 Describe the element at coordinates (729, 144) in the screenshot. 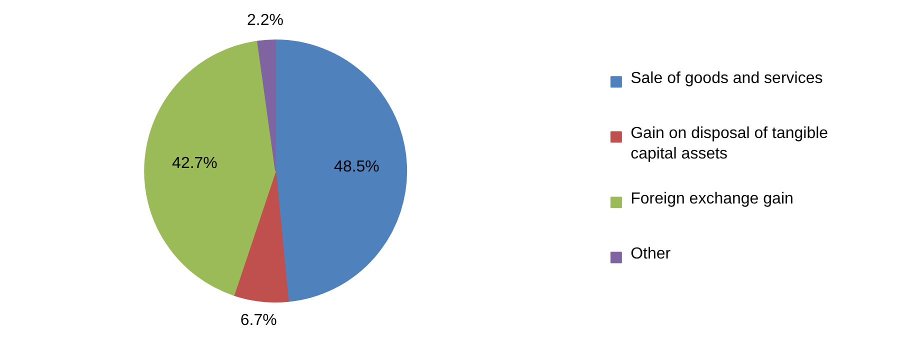

I see `legend-label: Gain on disposal of tangible capital assets` at that location.